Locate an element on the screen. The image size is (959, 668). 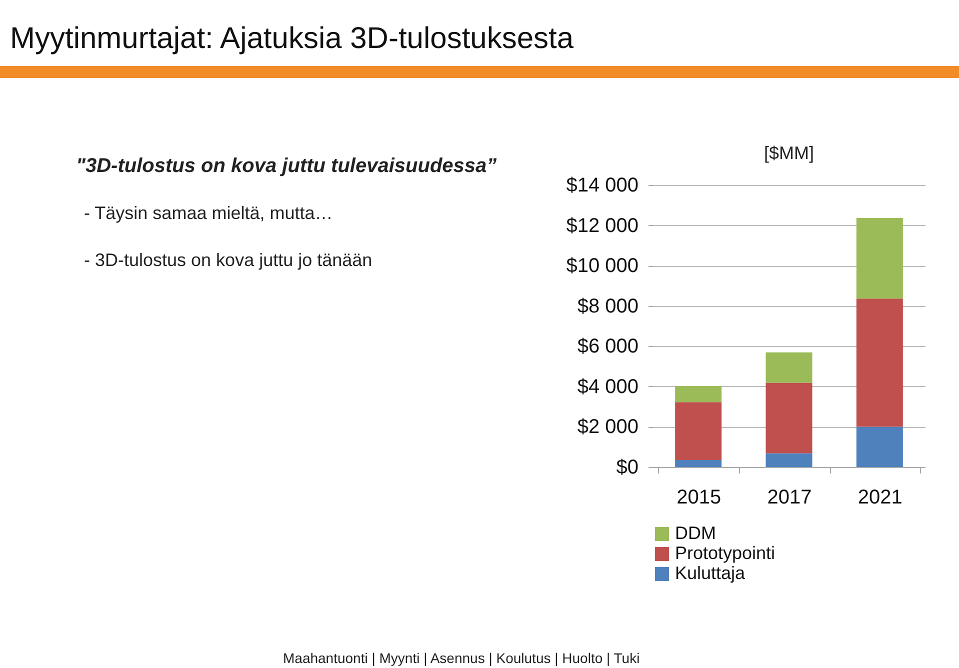
x-tick-label: 2017 is located at coordinates (789, 497).